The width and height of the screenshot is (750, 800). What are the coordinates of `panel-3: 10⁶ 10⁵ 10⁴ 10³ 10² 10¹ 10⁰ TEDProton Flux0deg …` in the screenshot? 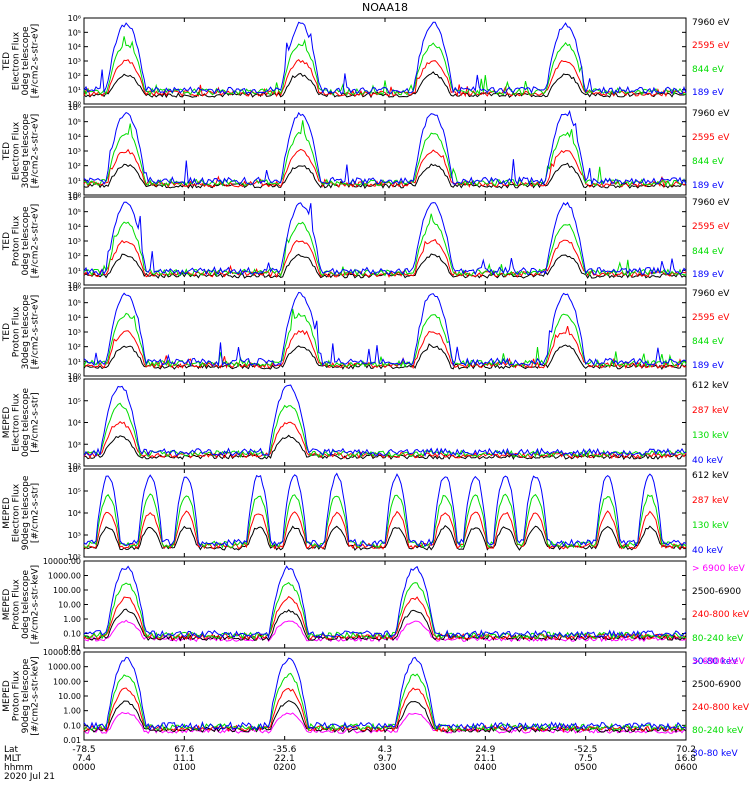 It's located at (366, 241).